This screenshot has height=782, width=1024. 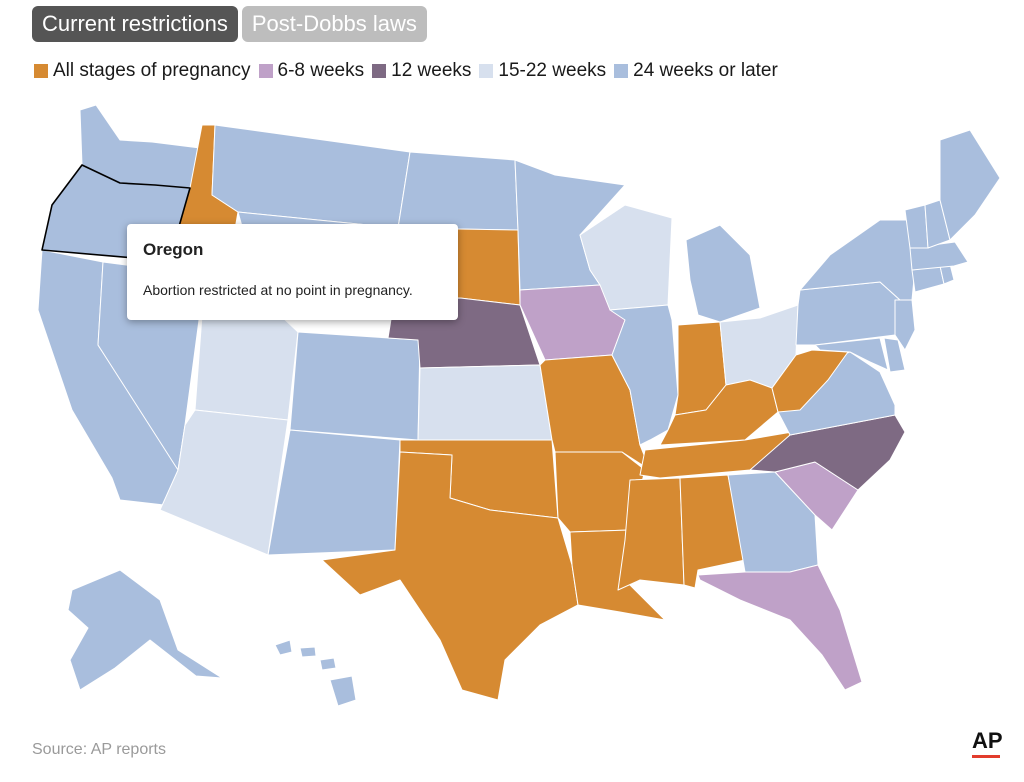 What do you see at coordinates (431, 70) in the screenshot?
I see `legend-label: 12 weeks` at bounding box center [431, 70].